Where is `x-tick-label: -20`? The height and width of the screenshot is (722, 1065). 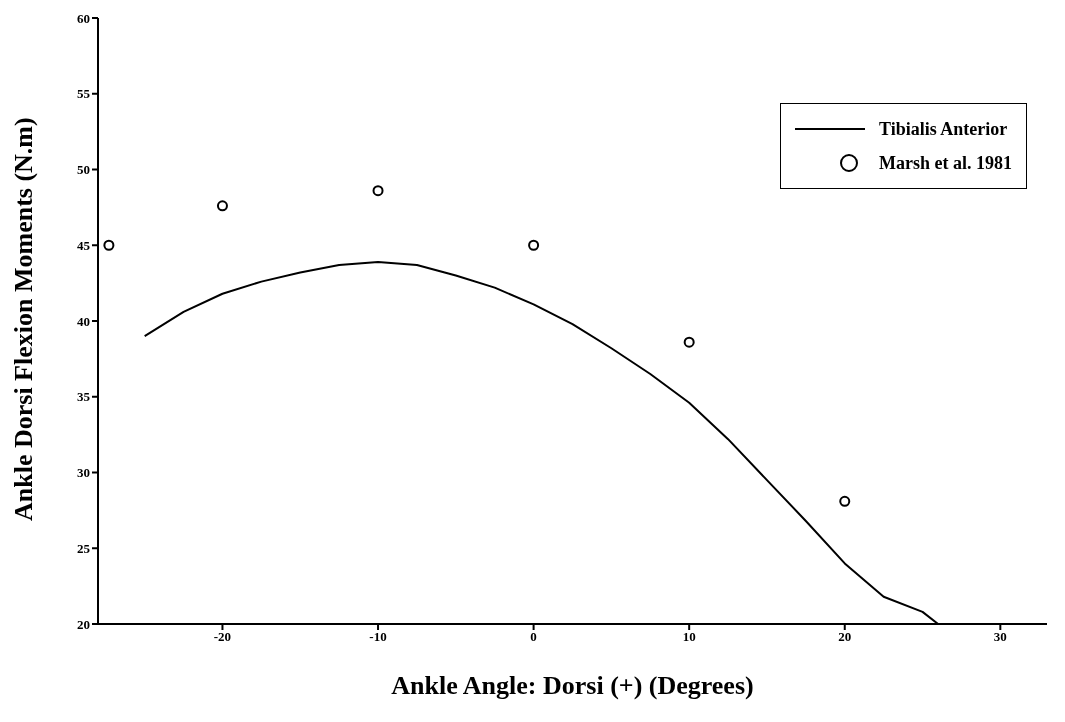
x-tick-label: -20 is located at coordinates (222, 637).